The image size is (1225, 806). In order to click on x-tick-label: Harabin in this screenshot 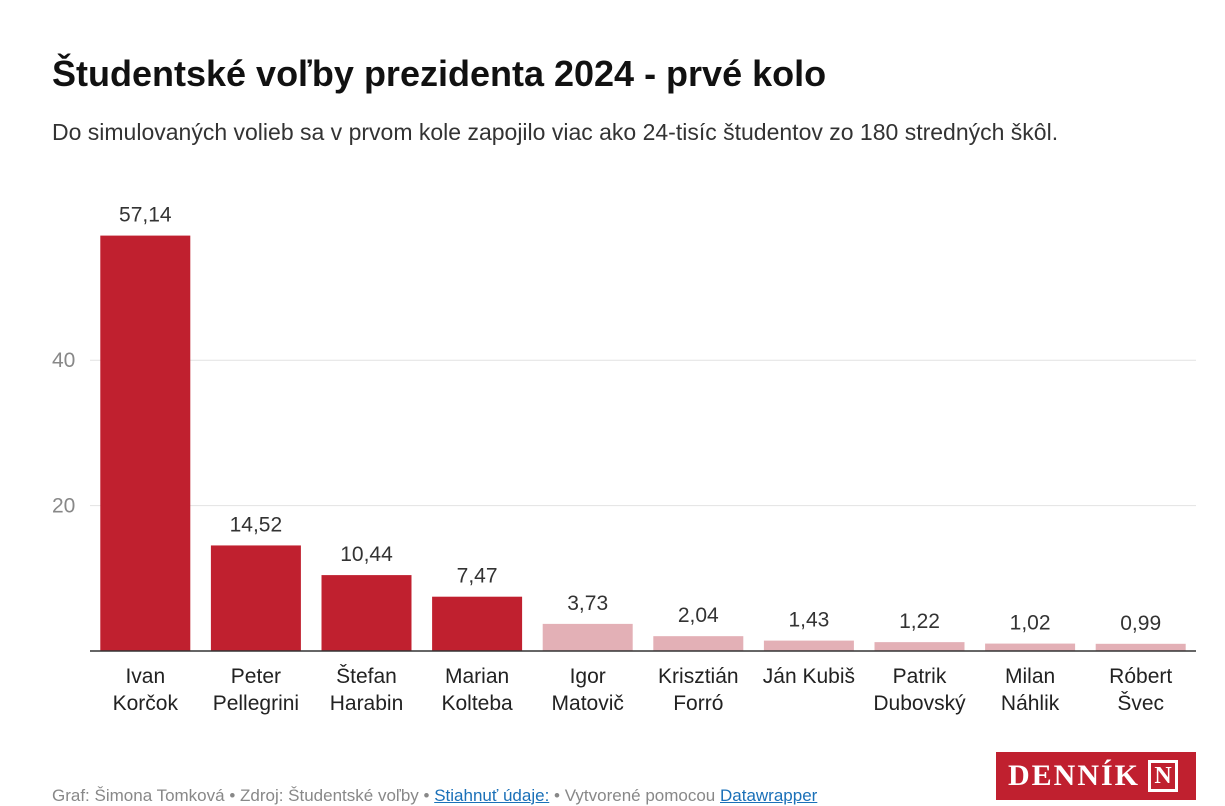, I will do `click(367, 703)`.